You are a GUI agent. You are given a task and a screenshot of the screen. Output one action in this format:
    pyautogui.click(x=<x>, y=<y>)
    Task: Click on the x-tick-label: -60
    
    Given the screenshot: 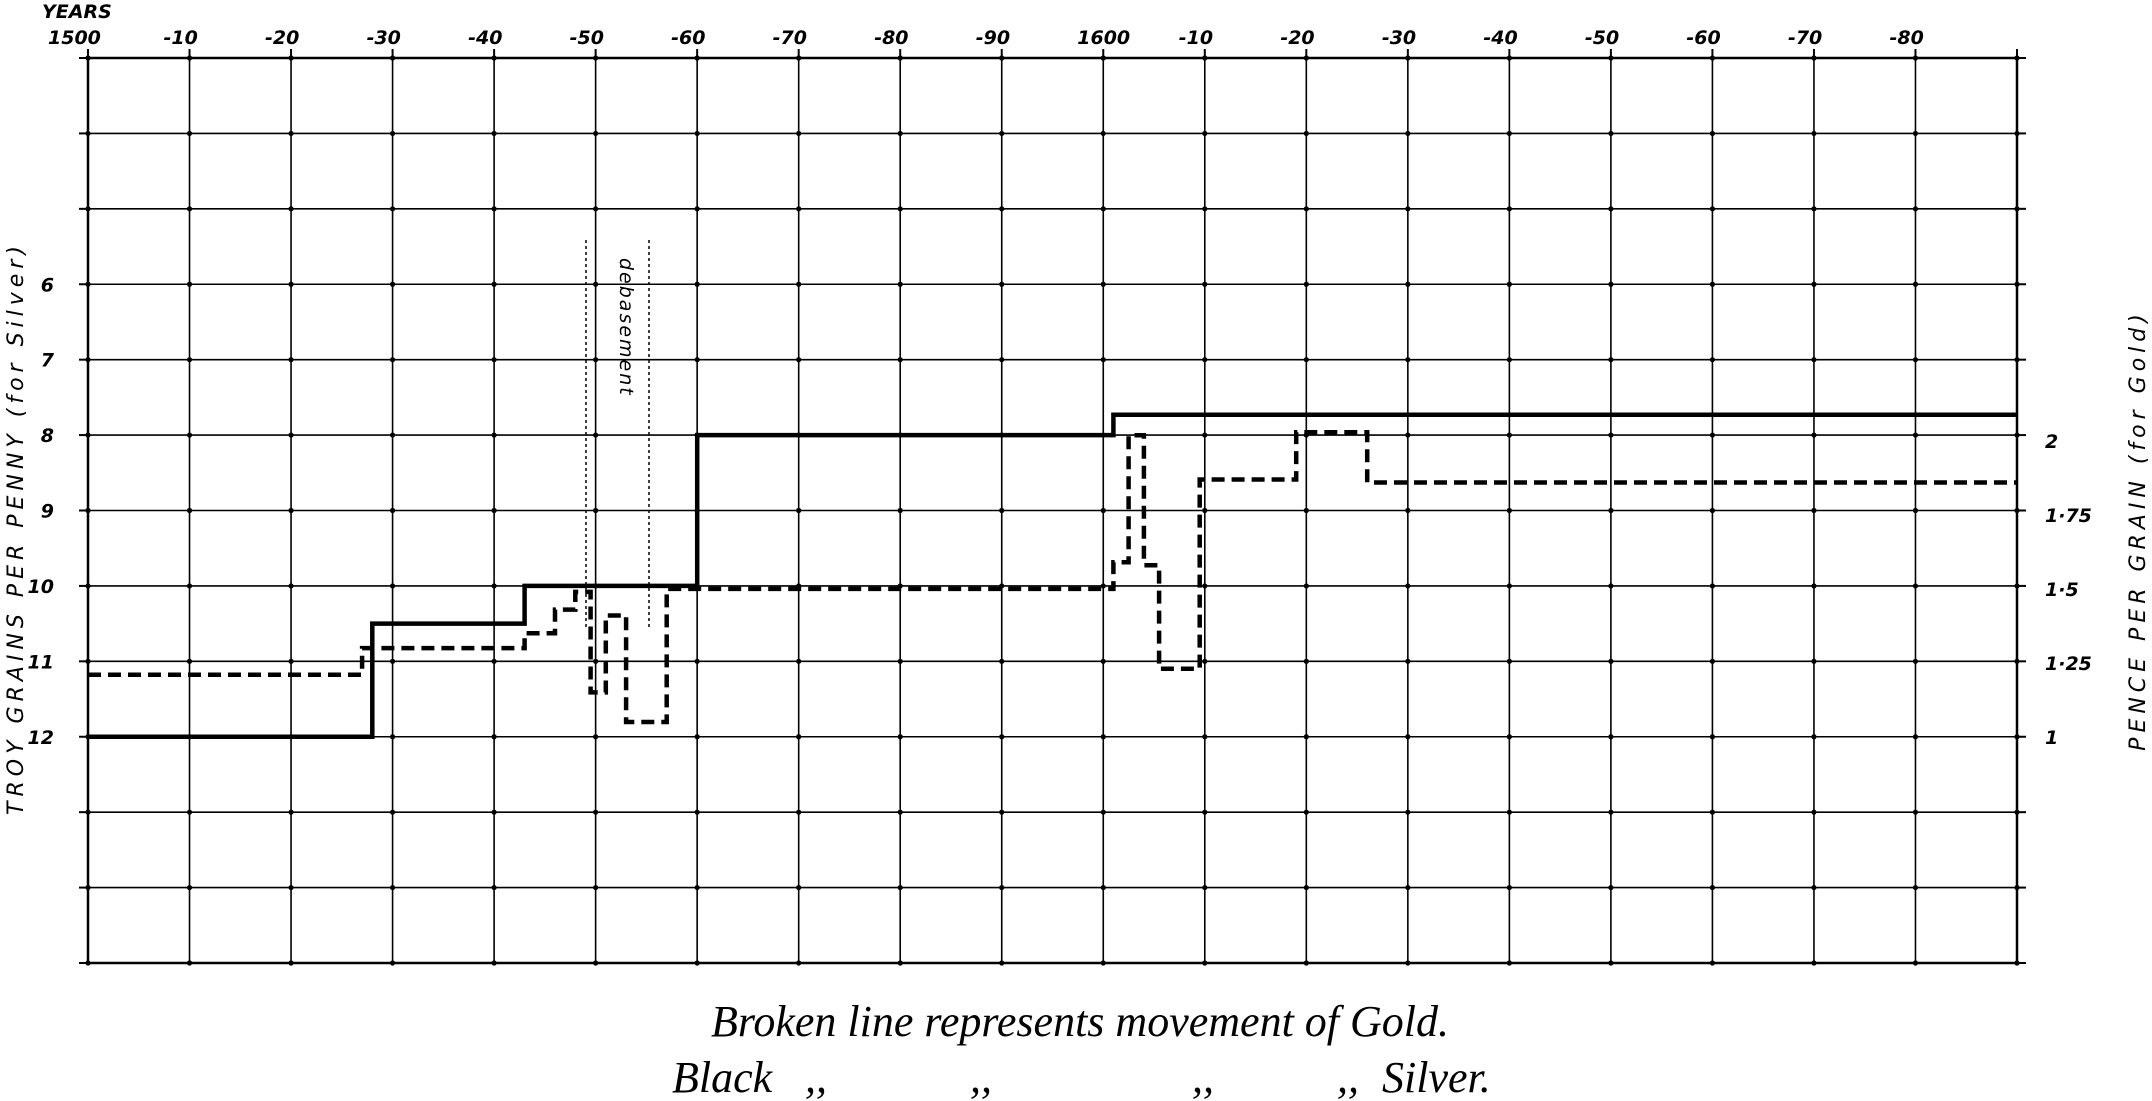 What is the action you would take?
    pyautogui.click(x=1703, y=38)
    